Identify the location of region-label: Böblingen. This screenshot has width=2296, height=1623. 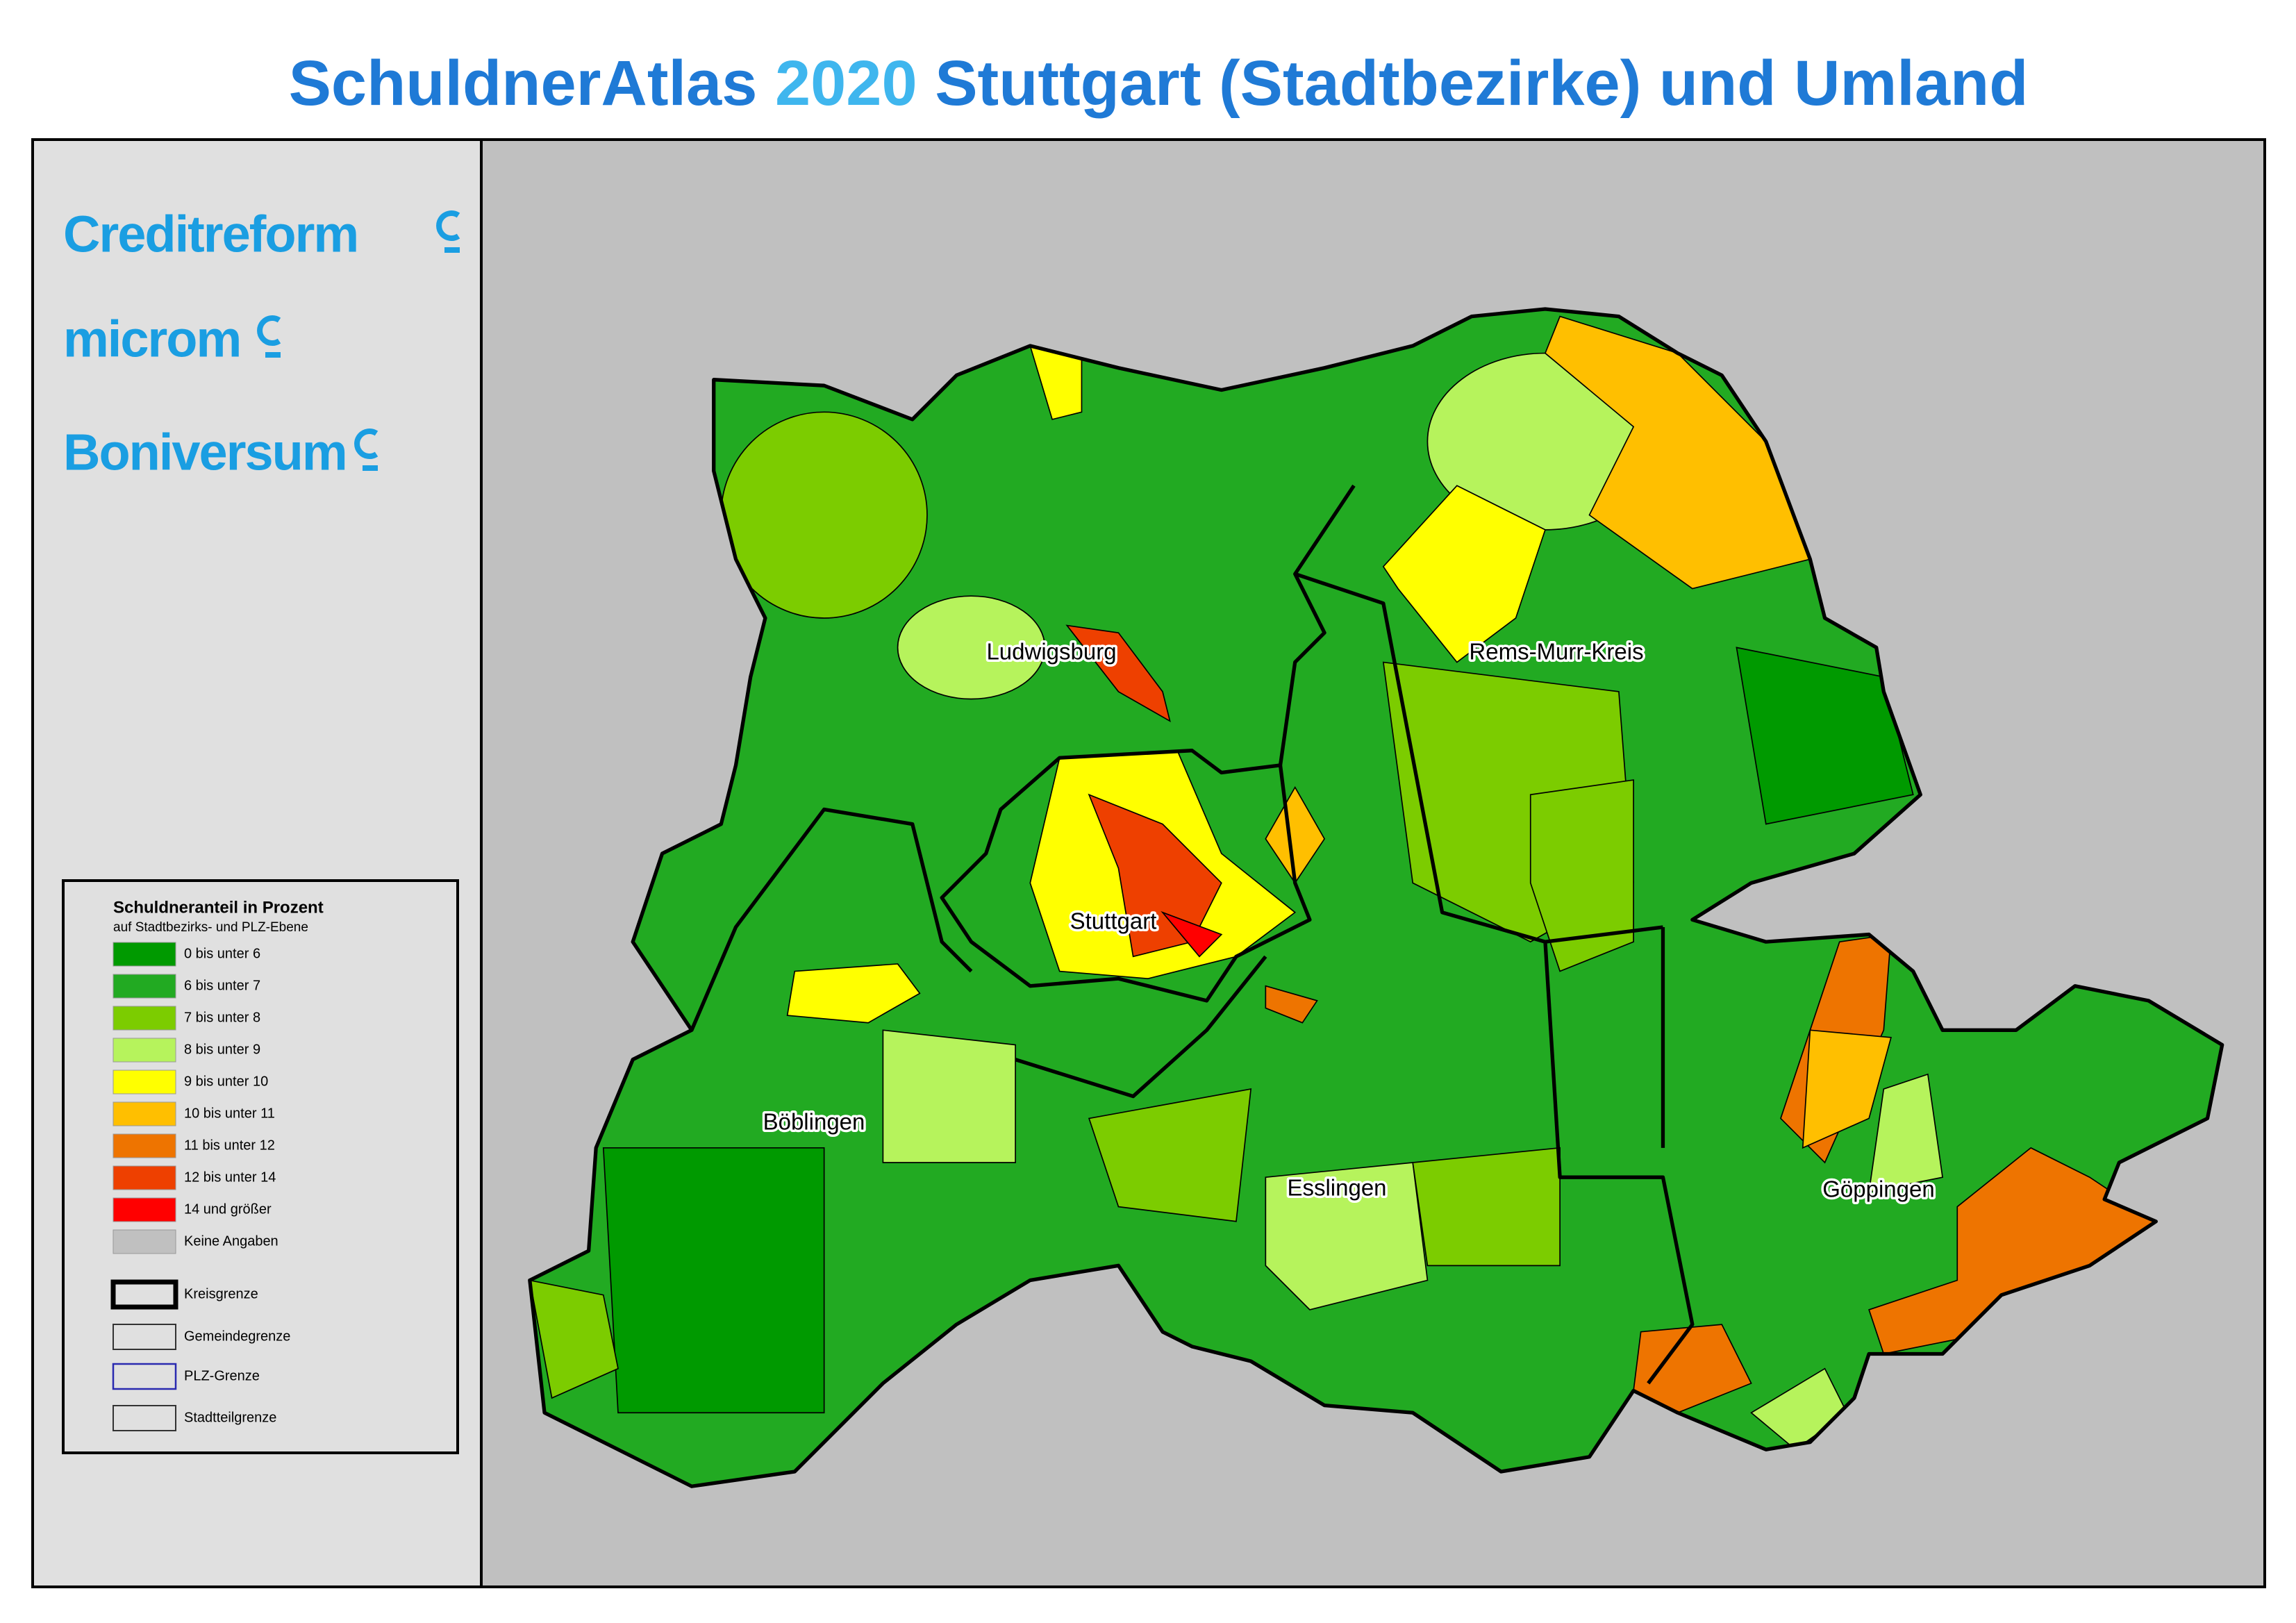
(814, 1122).